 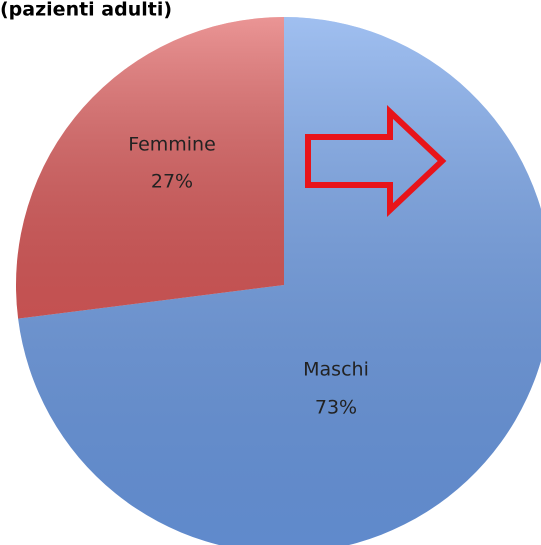 I want to click on slice-category: Femmine, so click(x=172, y=145).